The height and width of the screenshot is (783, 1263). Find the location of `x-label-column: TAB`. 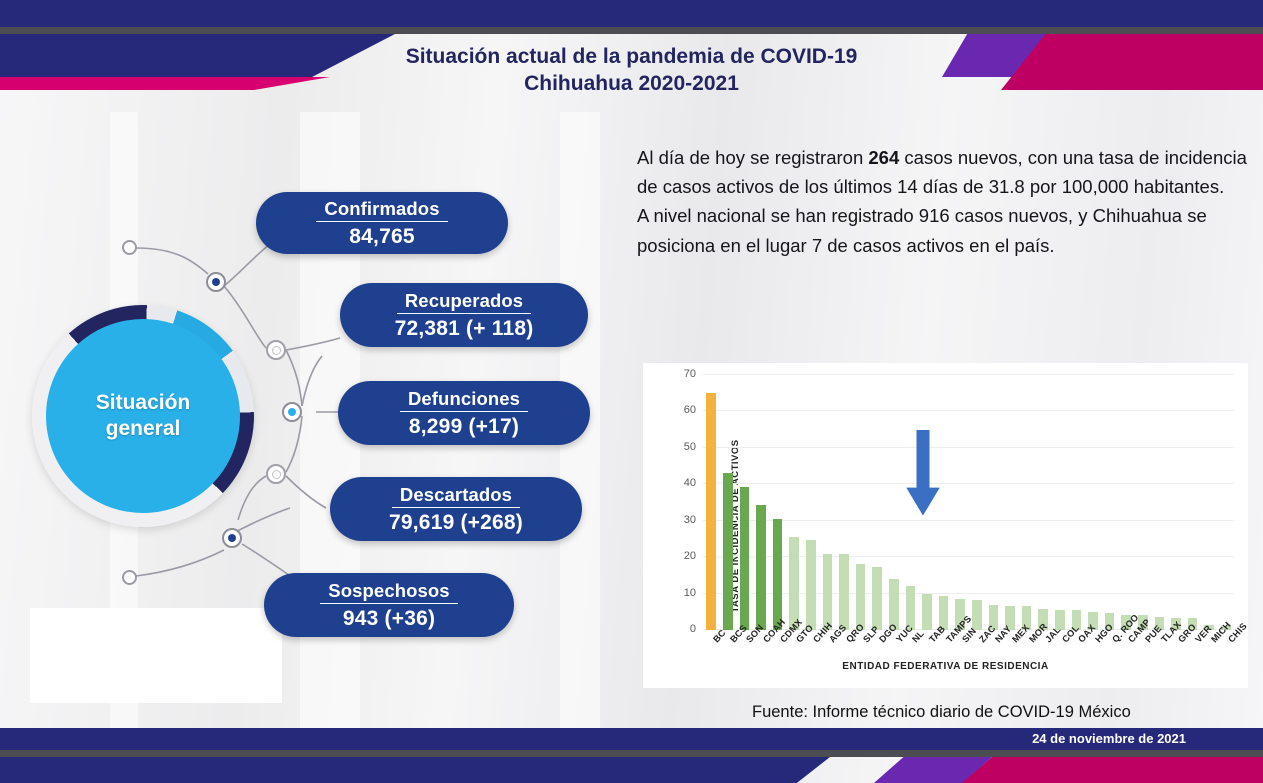

x-label-column: TAB is located at coordinates (933, 653).